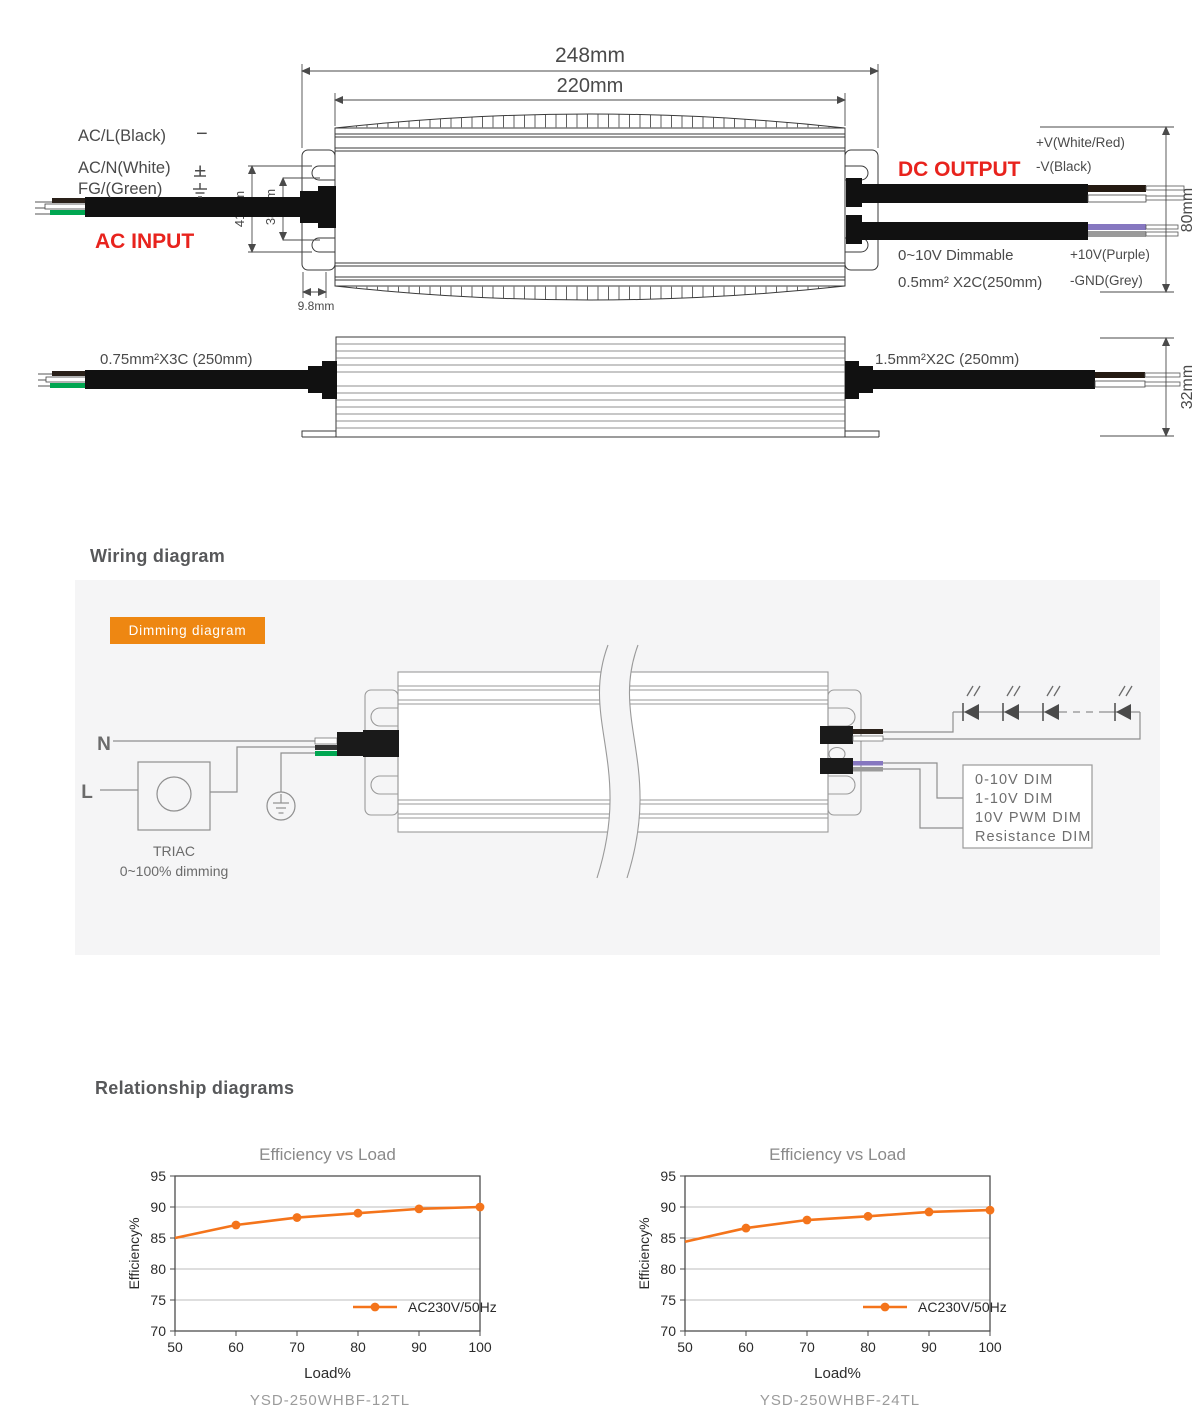 Image resolution: width=1200 pixels, height=1421 pixels. I want to click on ac-wire-l-label: AC/L(Black), so click(122, 136).